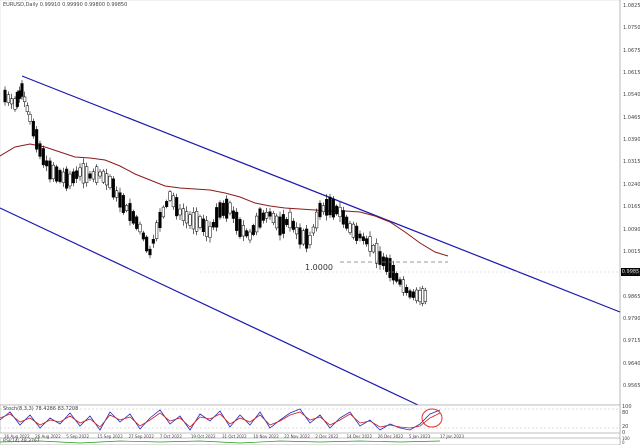  Describe the element at coordinates (359, 436) in the screenshot. I see `date-tick-label: 14 Dec 2022` at that location.